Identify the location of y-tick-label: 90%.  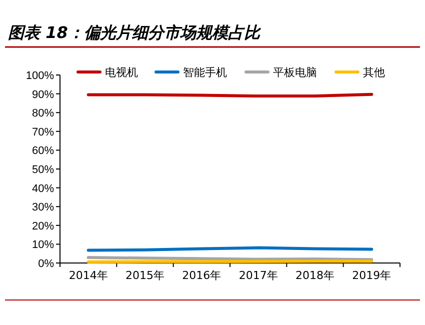
(43, 94).